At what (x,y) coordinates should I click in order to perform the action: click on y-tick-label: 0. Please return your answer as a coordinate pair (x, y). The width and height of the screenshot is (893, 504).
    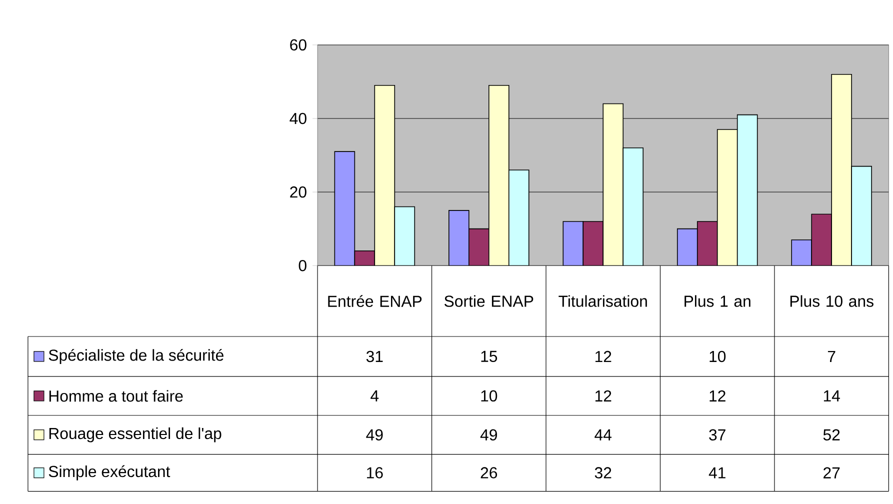
    Looking at the image, I should click on (302, 266).